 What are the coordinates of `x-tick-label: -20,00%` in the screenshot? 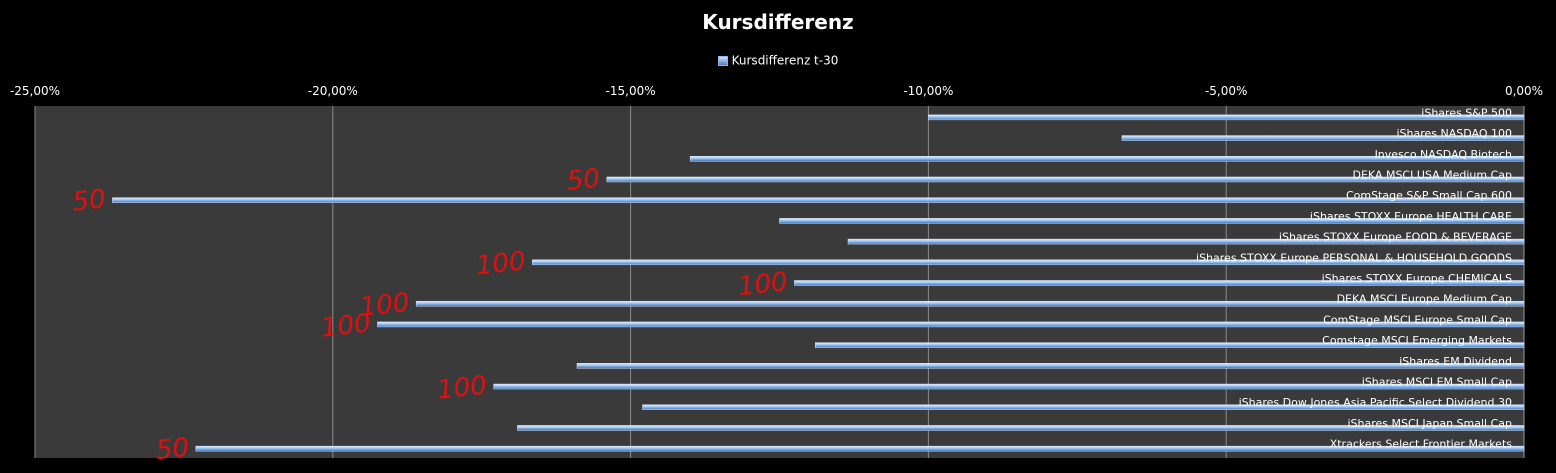 It's located at (333, 91).